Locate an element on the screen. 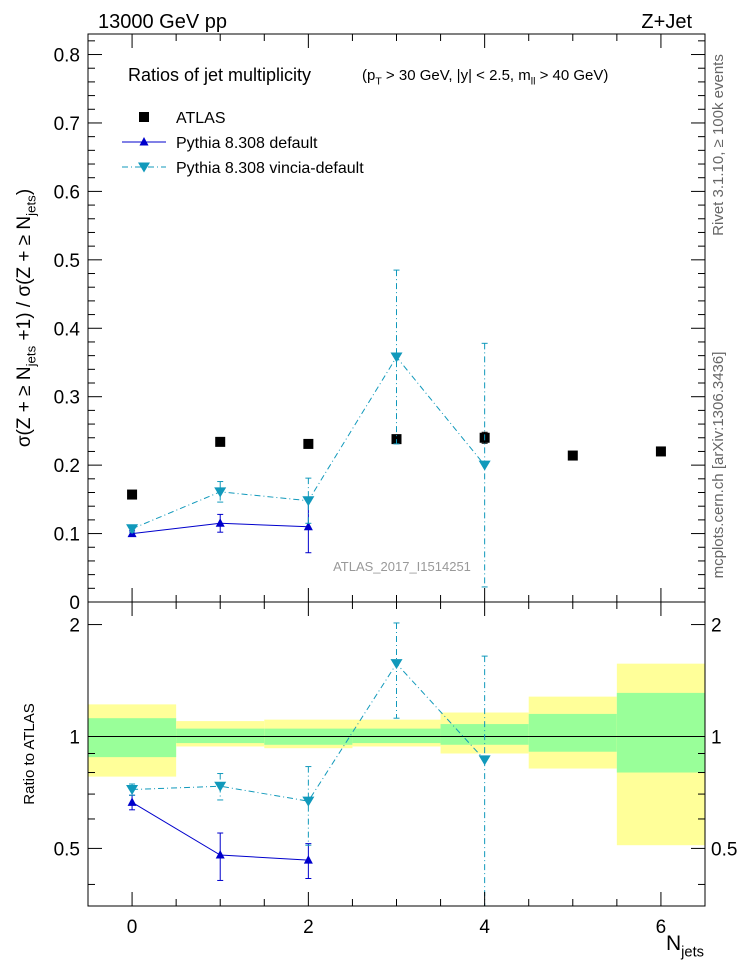  header-right-label: Z+Jet is located at coordinates (666, 22).